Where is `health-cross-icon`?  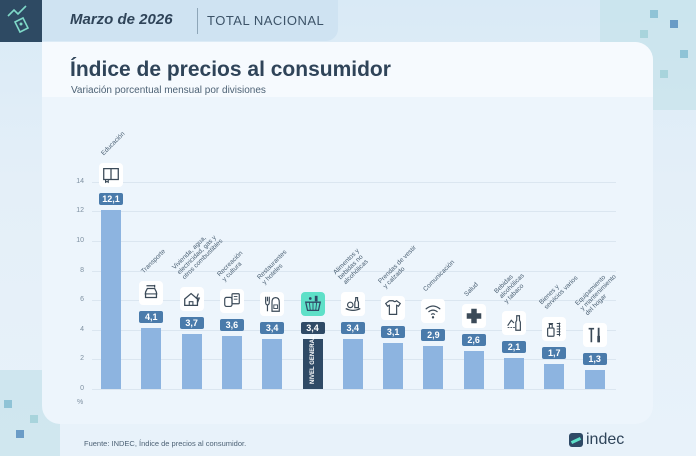 health-cross-icon is located at coordinates (473, 315).